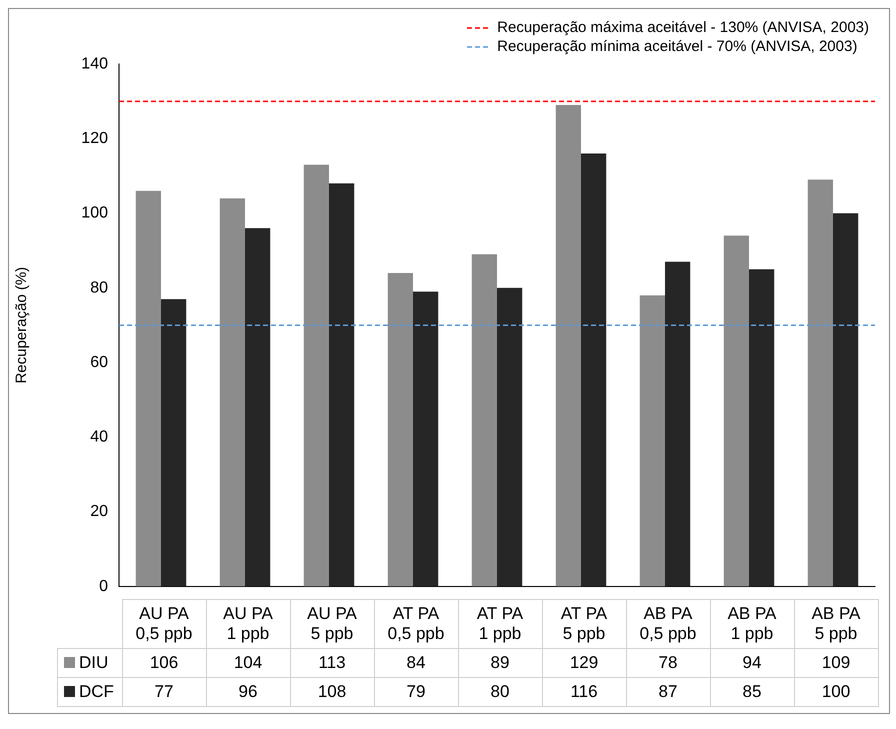  What do you see at coordinates (164, 692) in the screenshot?
I see `data-label: 77` at bounding box center [164, 692].